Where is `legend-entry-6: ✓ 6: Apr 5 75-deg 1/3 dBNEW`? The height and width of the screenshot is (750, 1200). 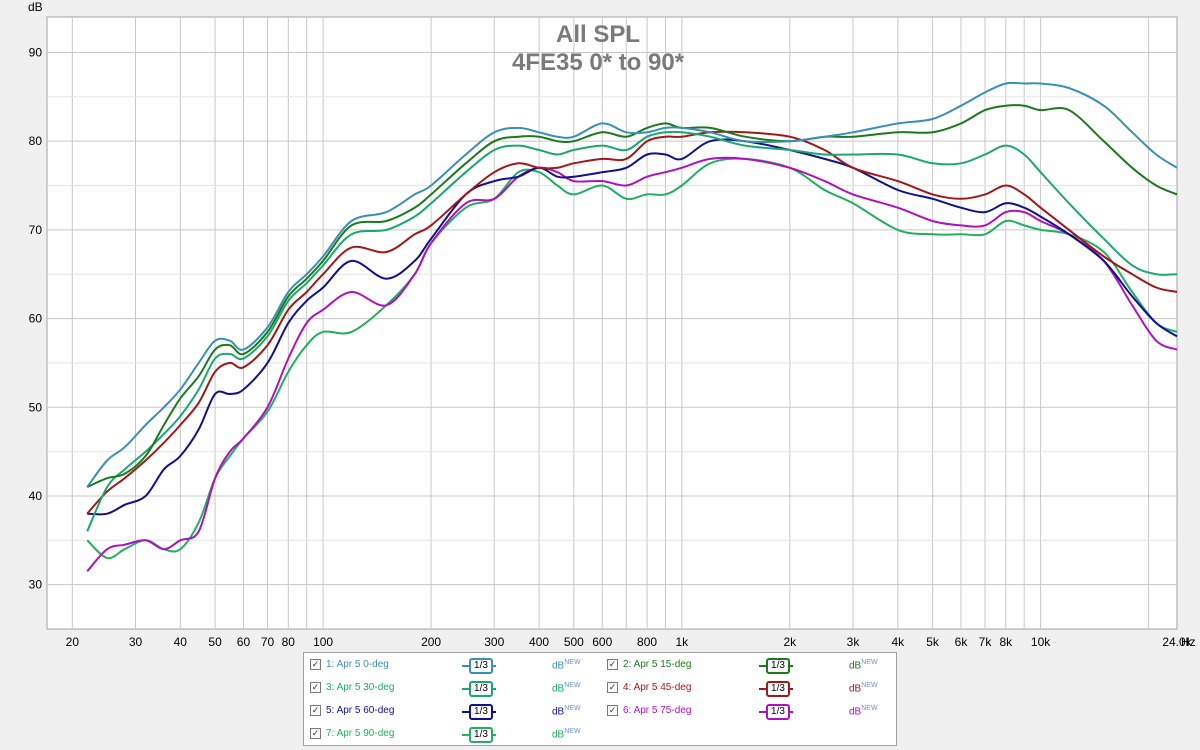
legend-entry-6: ✓ 6: Apr 5 75-deg 1/3 dBNEW is located at coordinates (749, 711).